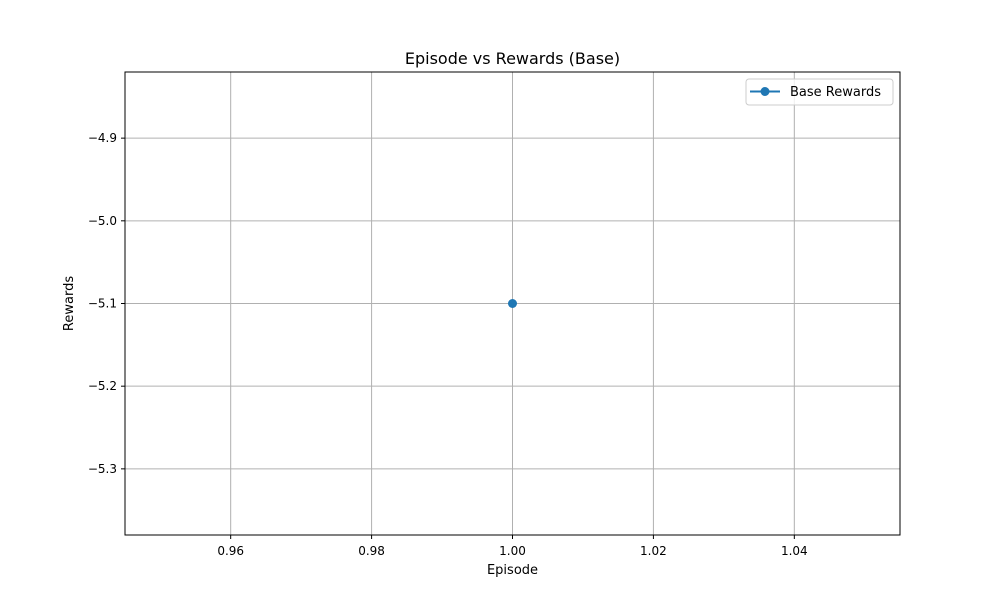 This screenshot has height=600, width=1000. I want to click on x-tick-label: 1.02, so click(653, 551).